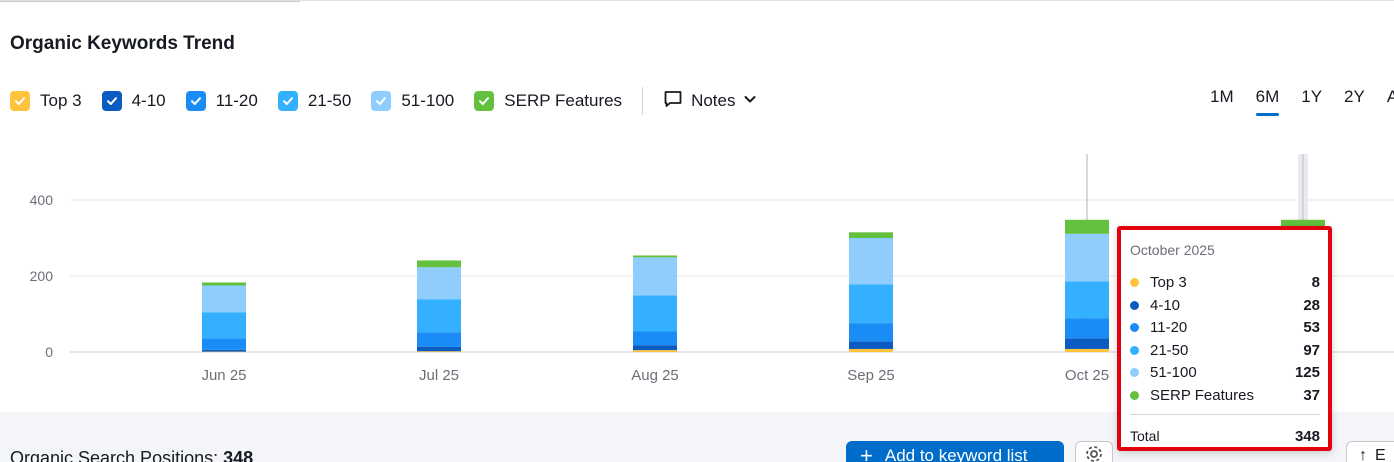  I want to click on period-selector: 1M 6M 1Y 2Y A, so click(1302, 102).